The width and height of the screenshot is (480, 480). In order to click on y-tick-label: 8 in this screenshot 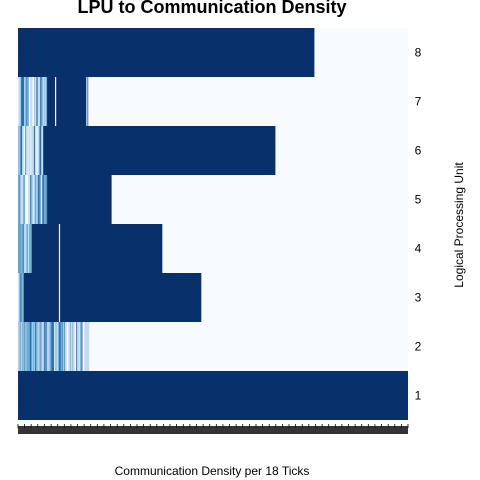, I will do `click(418, 53)`.